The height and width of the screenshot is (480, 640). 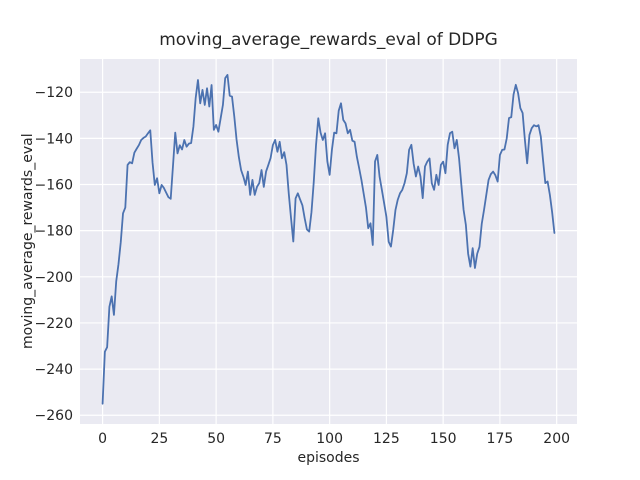 I want to click on x-tick-label: 100, so click(x=329, y=439).